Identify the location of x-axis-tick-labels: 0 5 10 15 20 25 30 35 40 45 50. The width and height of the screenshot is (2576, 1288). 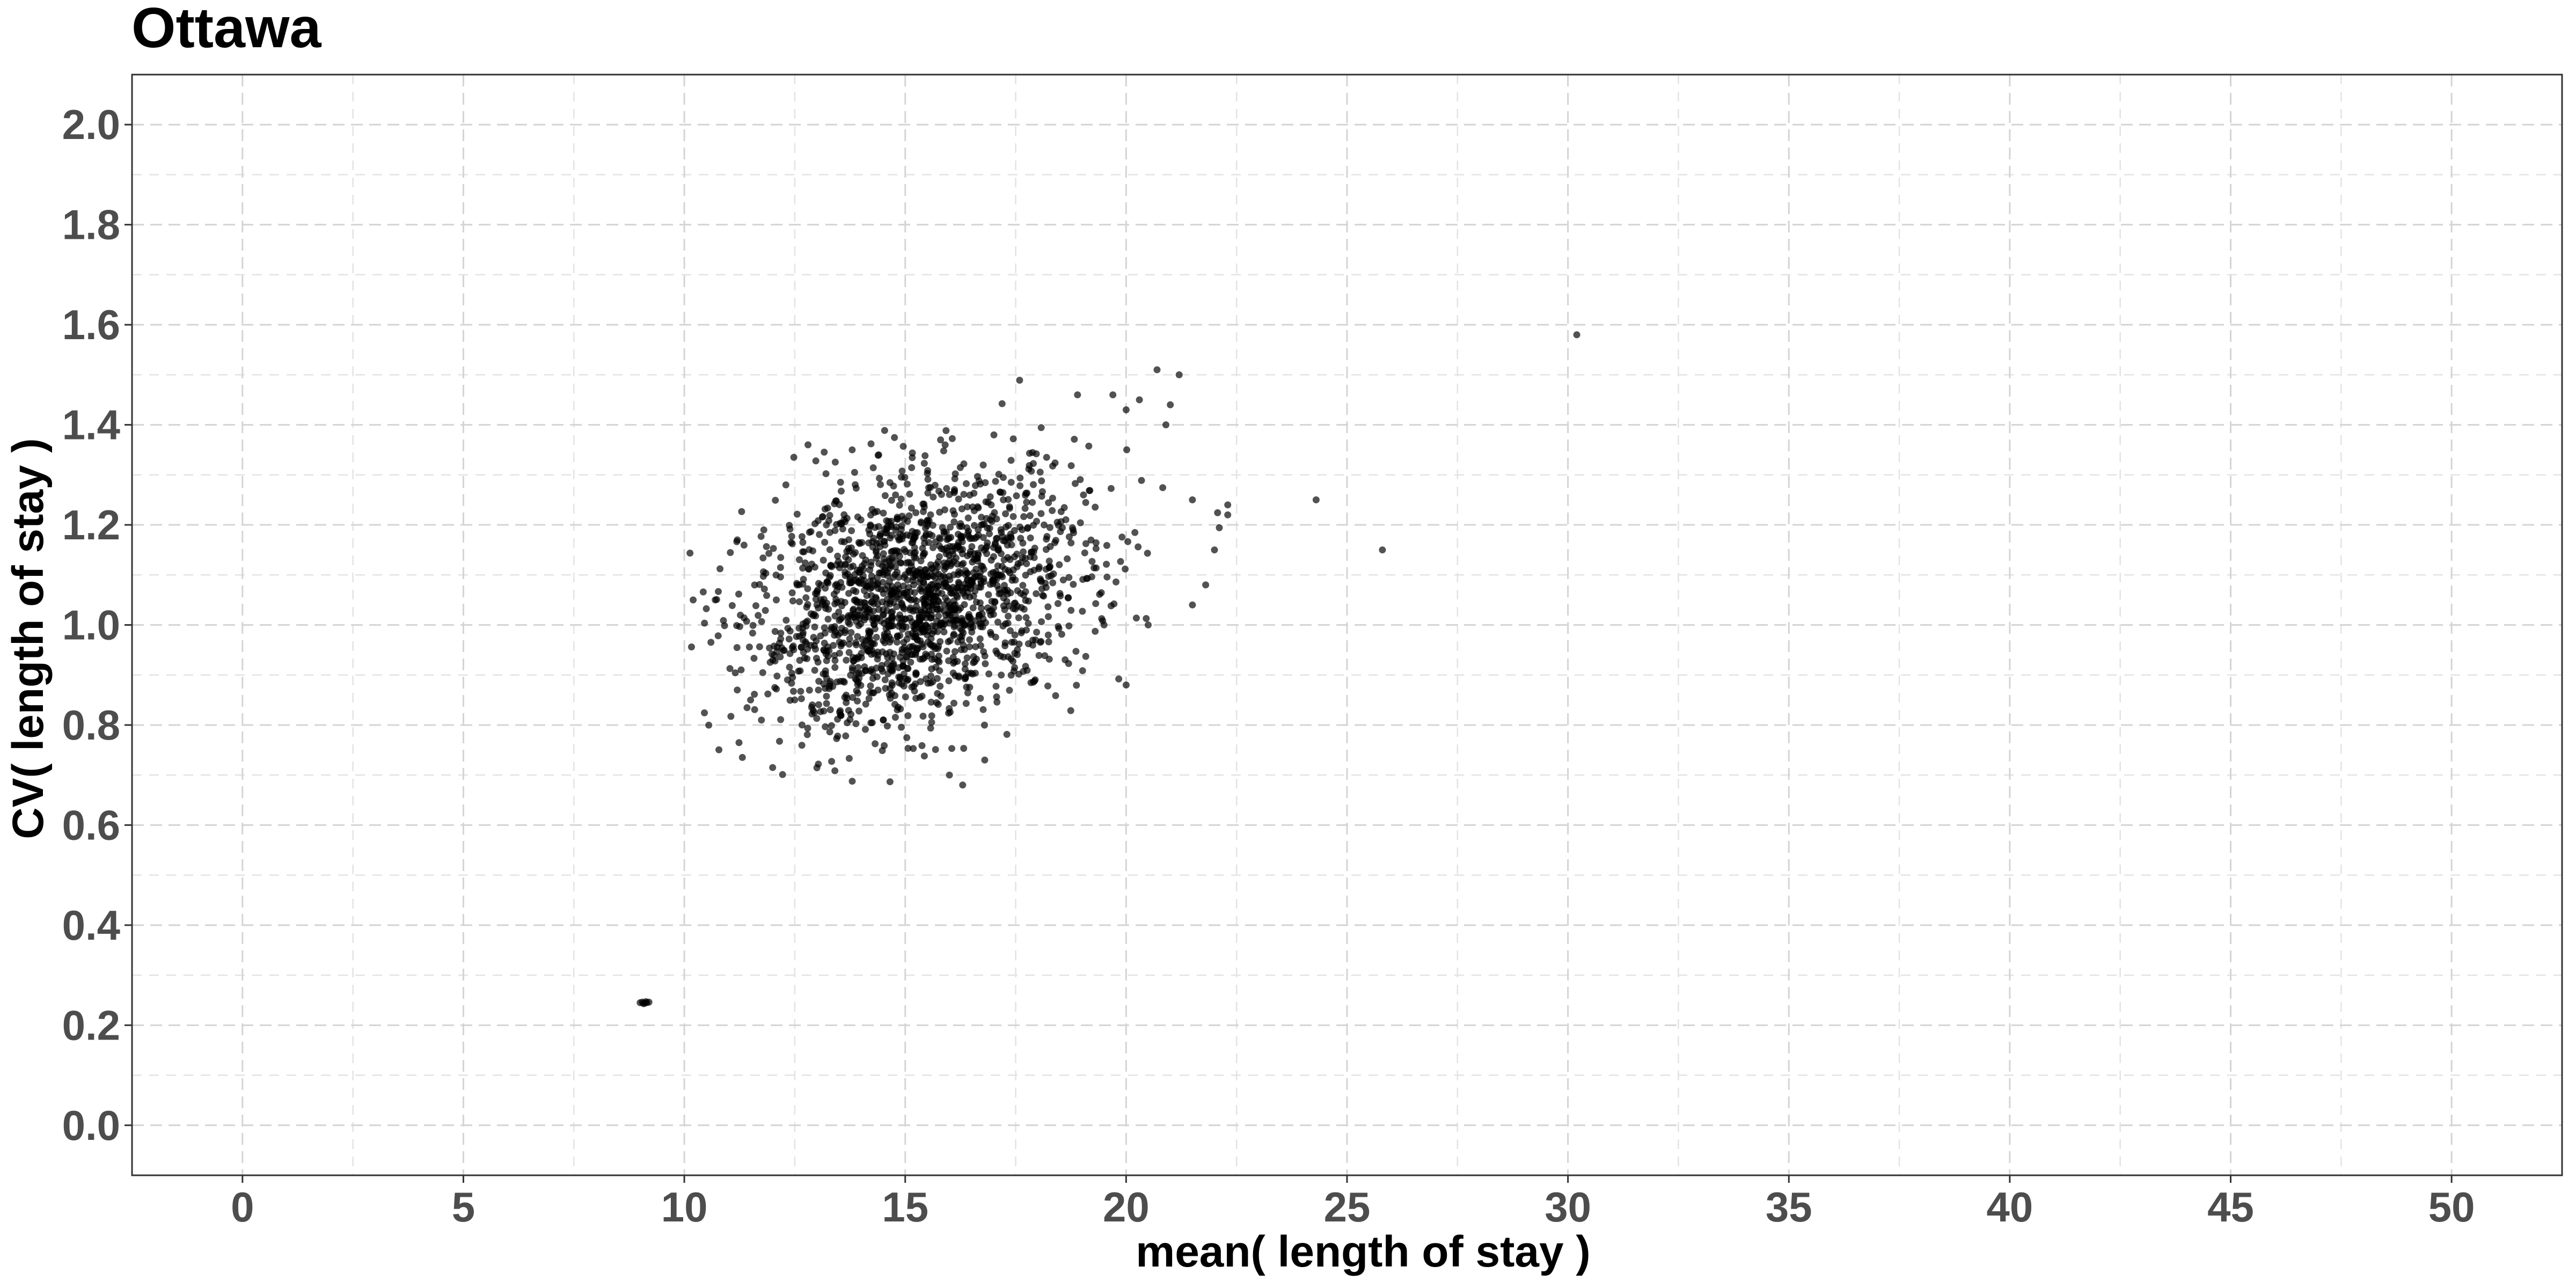
(1353, 1207).